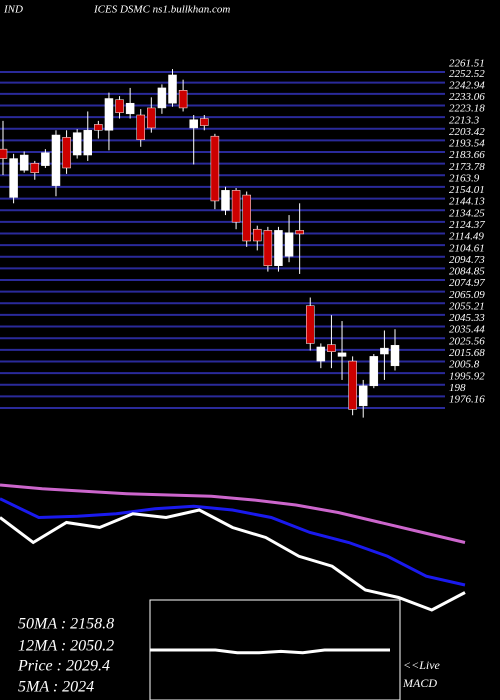 The height and width of the screenshot is (700, 500). Describe the element at coordinates (467, 190) in the screenshot. I see `y-tick-label: 2154.01` at that location.